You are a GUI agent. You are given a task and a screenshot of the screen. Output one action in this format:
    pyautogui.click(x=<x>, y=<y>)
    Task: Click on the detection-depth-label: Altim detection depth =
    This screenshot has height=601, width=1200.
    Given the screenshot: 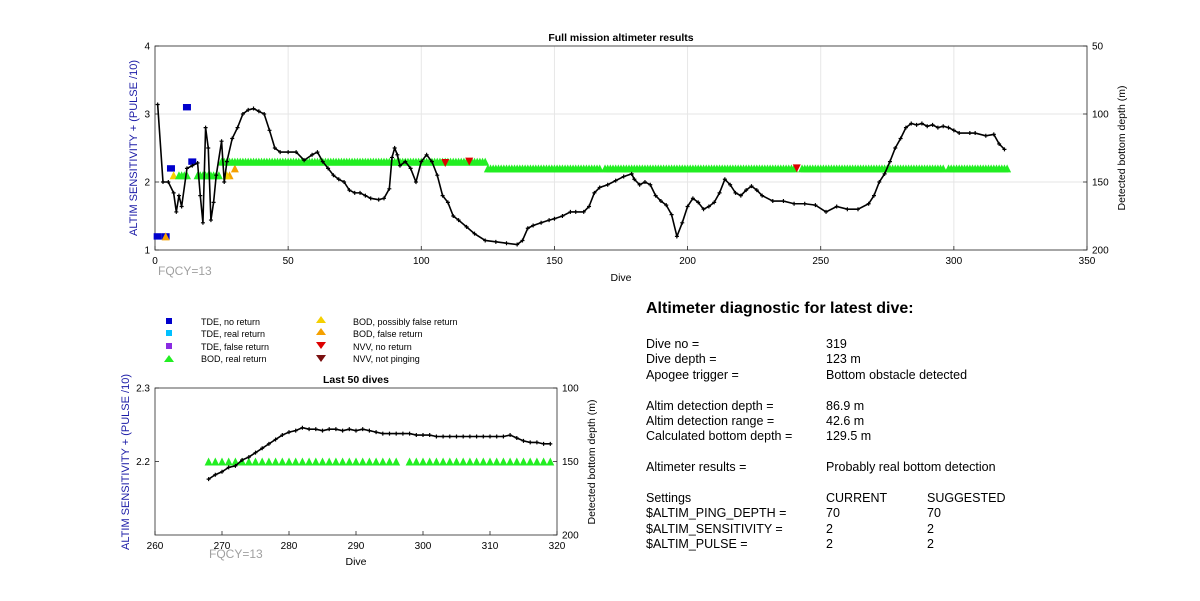 What is the action you would take?
    pyautogui.click(x=710, y=405)
    